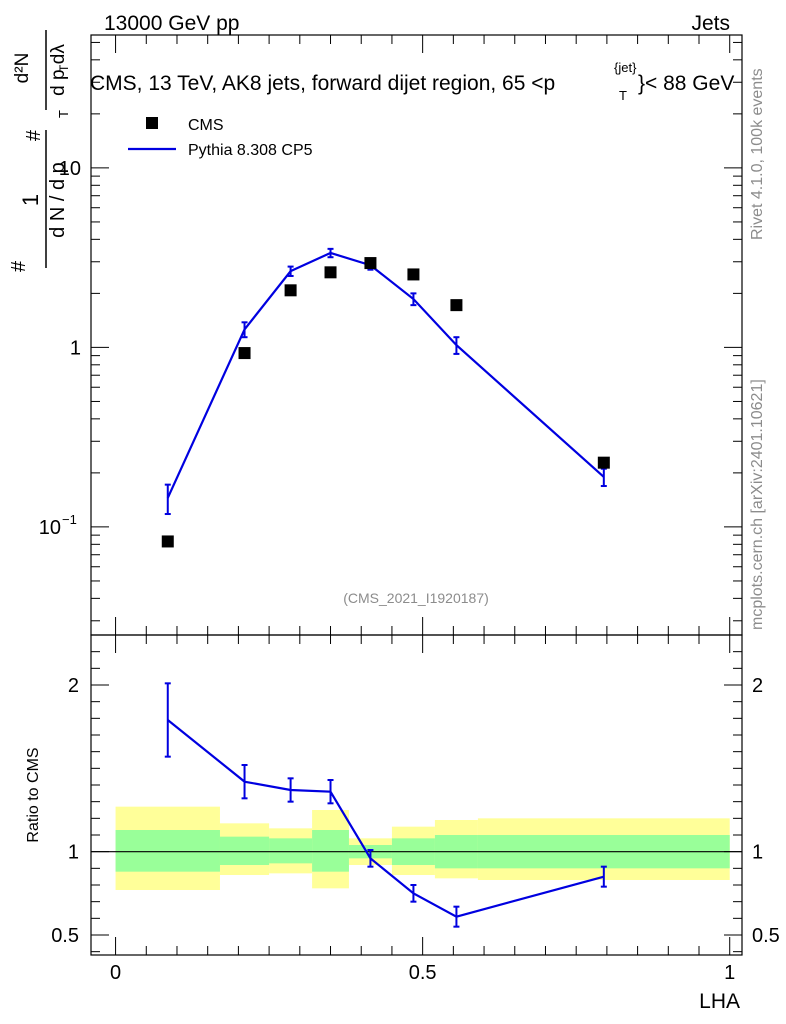 The image size is (786, 1024). I want to click on ratio-pythia-line, so click(386, 818).